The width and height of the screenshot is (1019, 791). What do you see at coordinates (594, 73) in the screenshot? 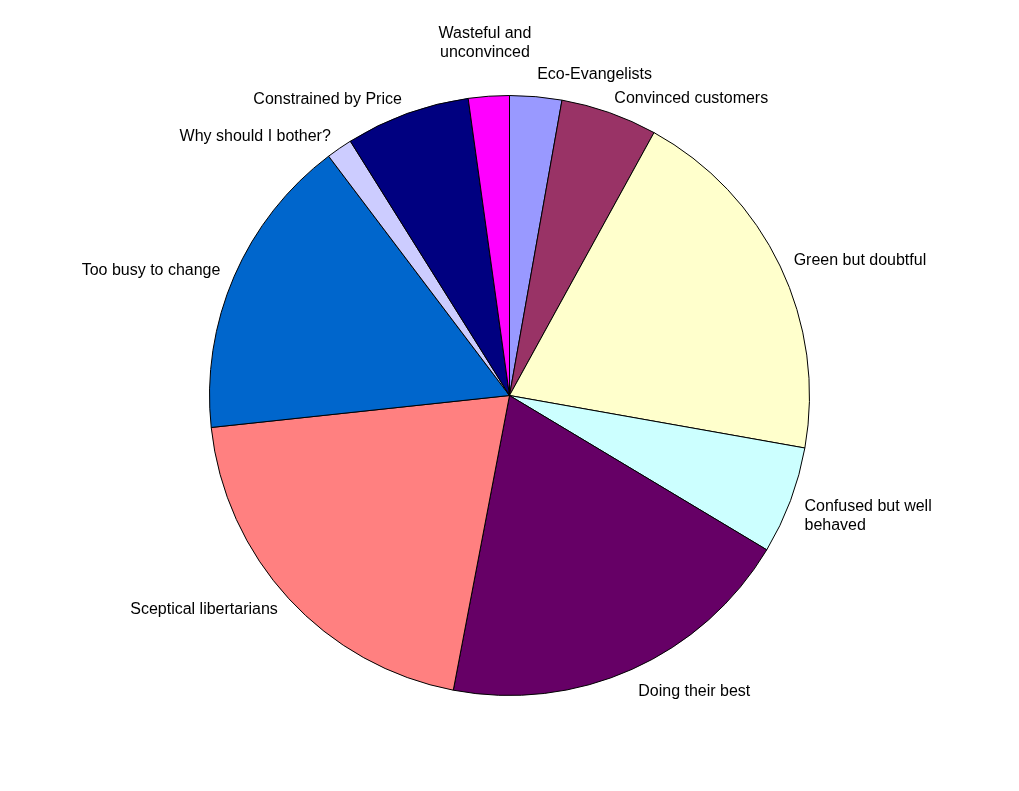
I see `slice-label: Eco-Evangelists` at bounding box center [594, 73].